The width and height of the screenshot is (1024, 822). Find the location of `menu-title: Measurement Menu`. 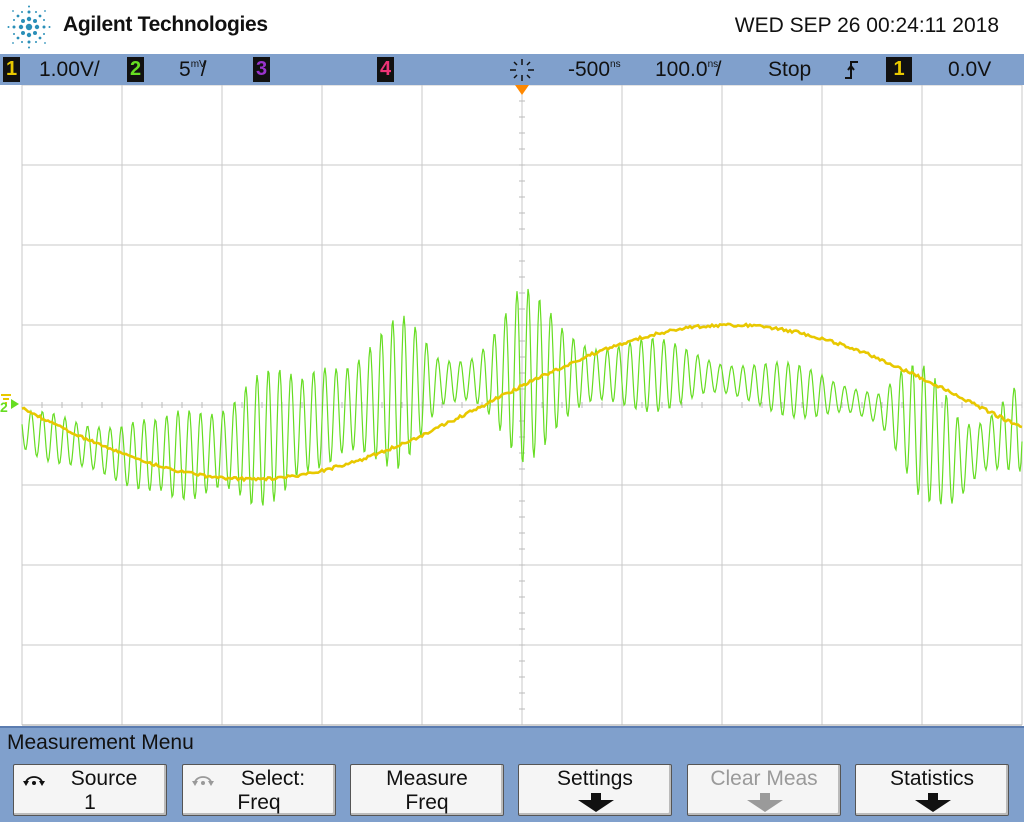

menu-title: Measurement Menu is located at coordinates (100, 743).